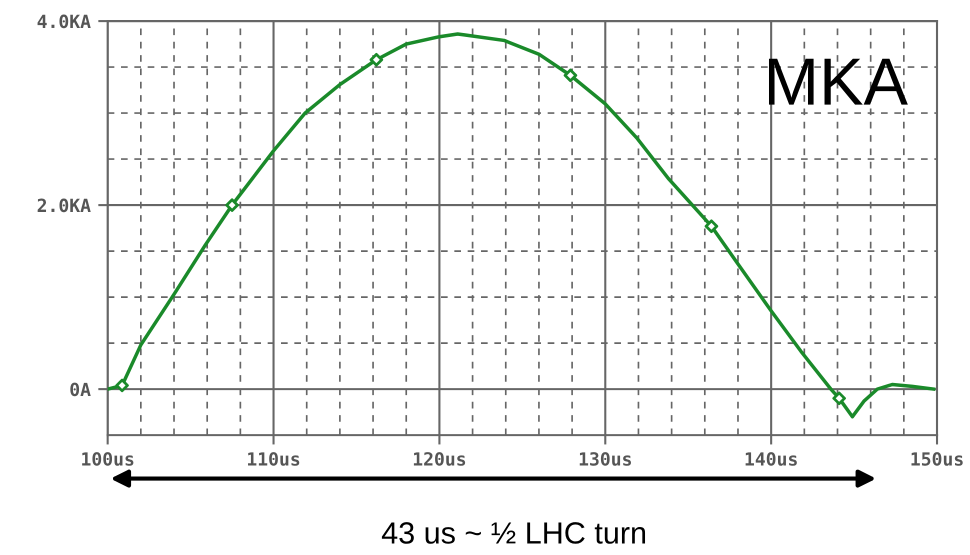  Describe the element at coordinates (937, 459) in the screenshot. I see `x-tick-label: 150us` at that location.